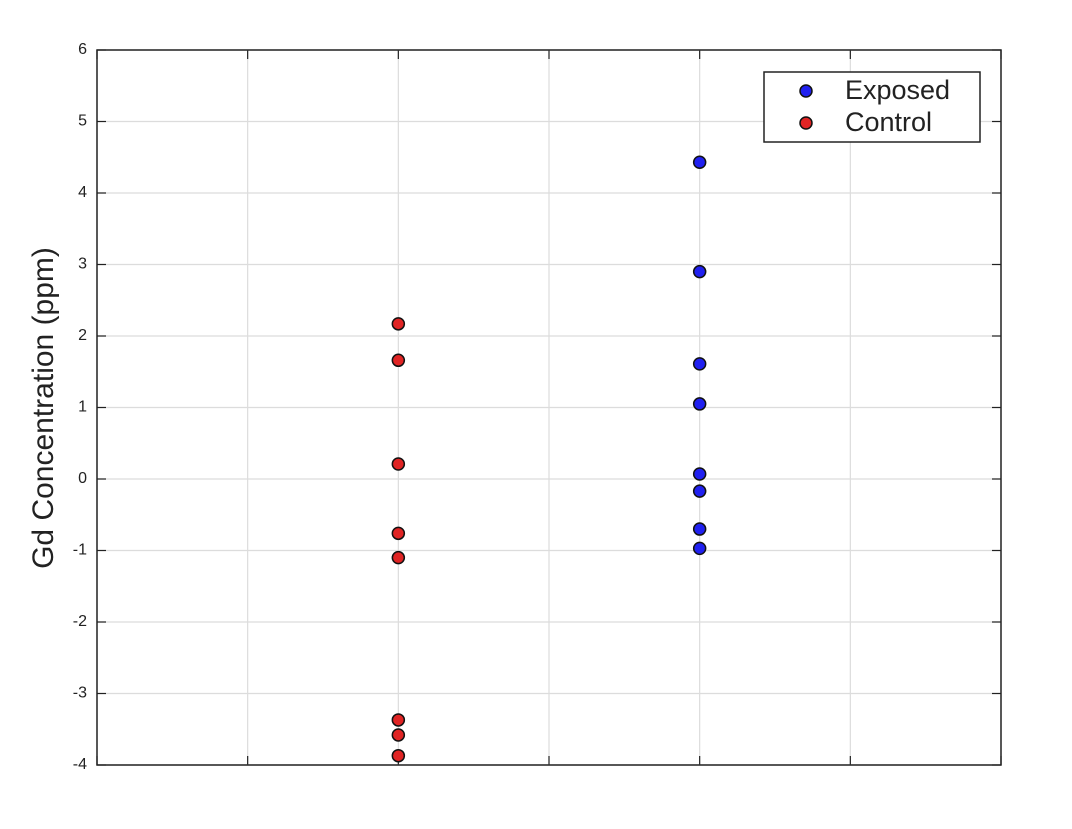  Describe the element at coordinates (82, 264) in the screenshot. I see `y-tick-label: 3` at that location.